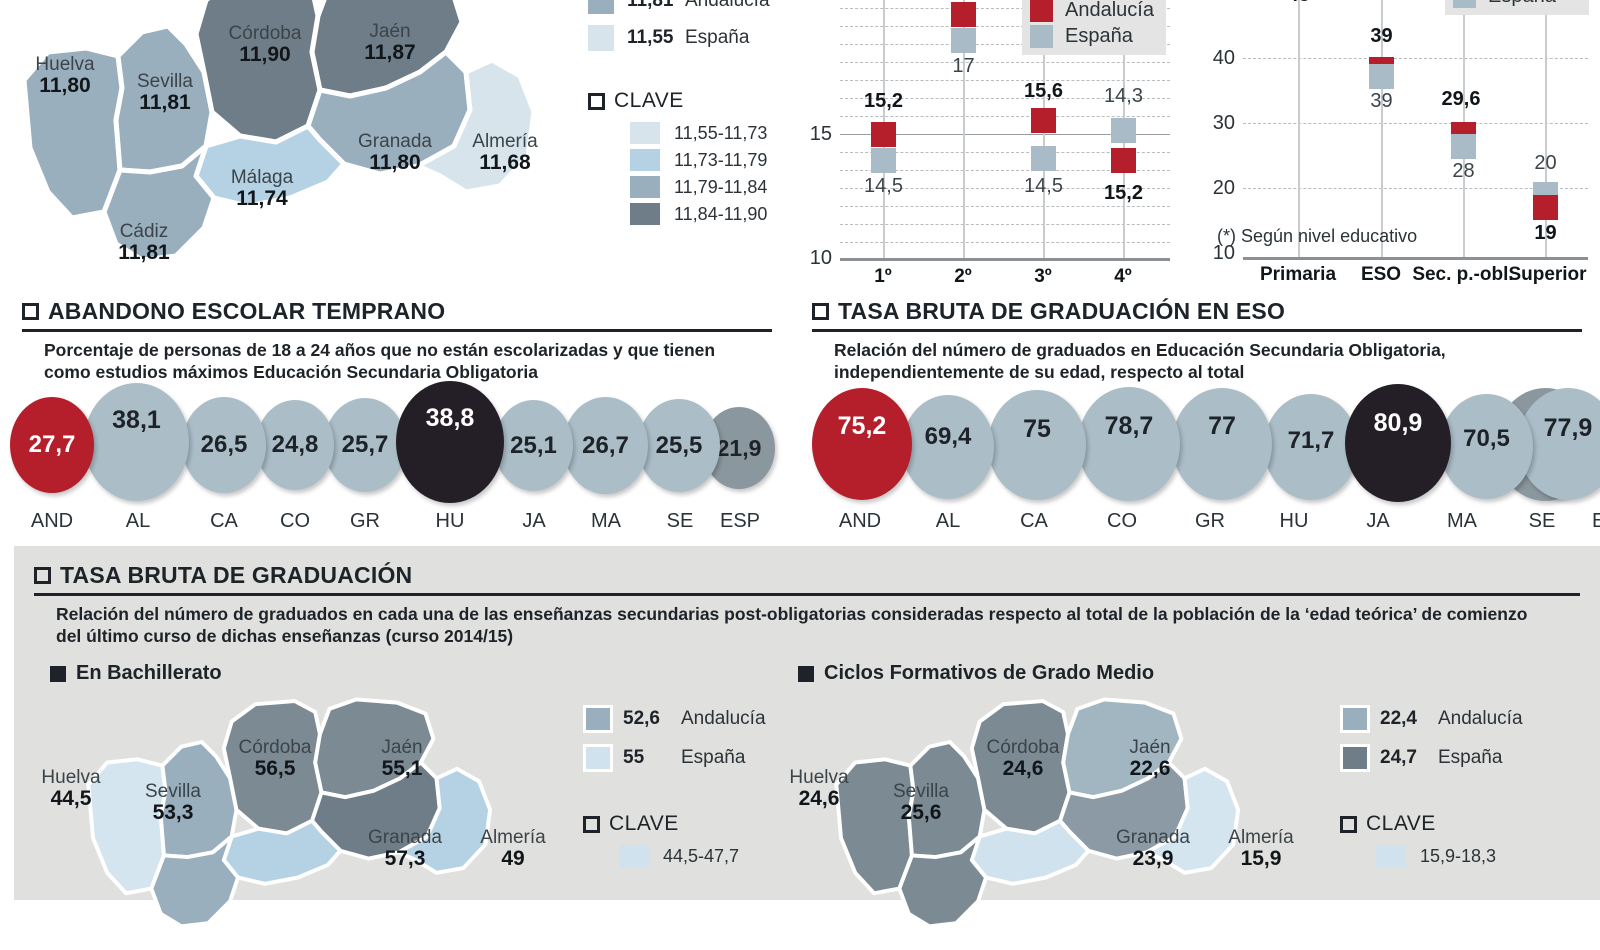  What do you see at coordinates (1381, 274) in the screenshot?
I see `x-tick-eso: ESO` at bounding box center [1381, 274].